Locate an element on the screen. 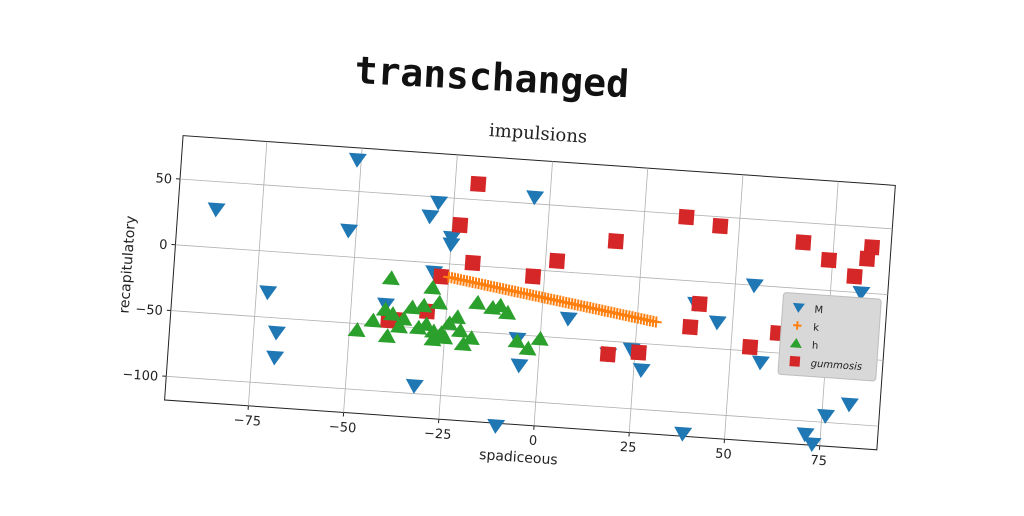  x-tick-label: 75 is located at coordinates (819, 461).